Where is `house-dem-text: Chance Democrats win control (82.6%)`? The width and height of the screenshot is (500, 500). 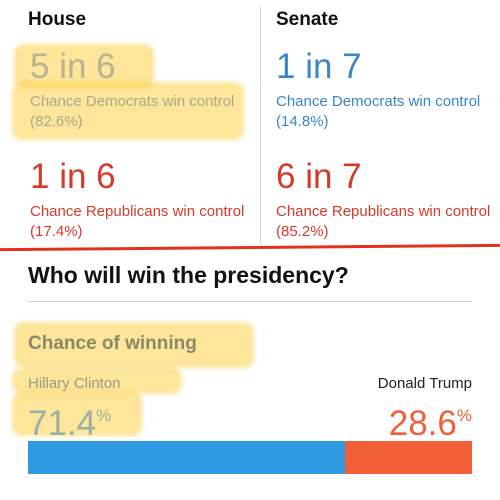 house-dem-text: Chance Democrats win control (82.6%) is located at coordinates (132, 111).